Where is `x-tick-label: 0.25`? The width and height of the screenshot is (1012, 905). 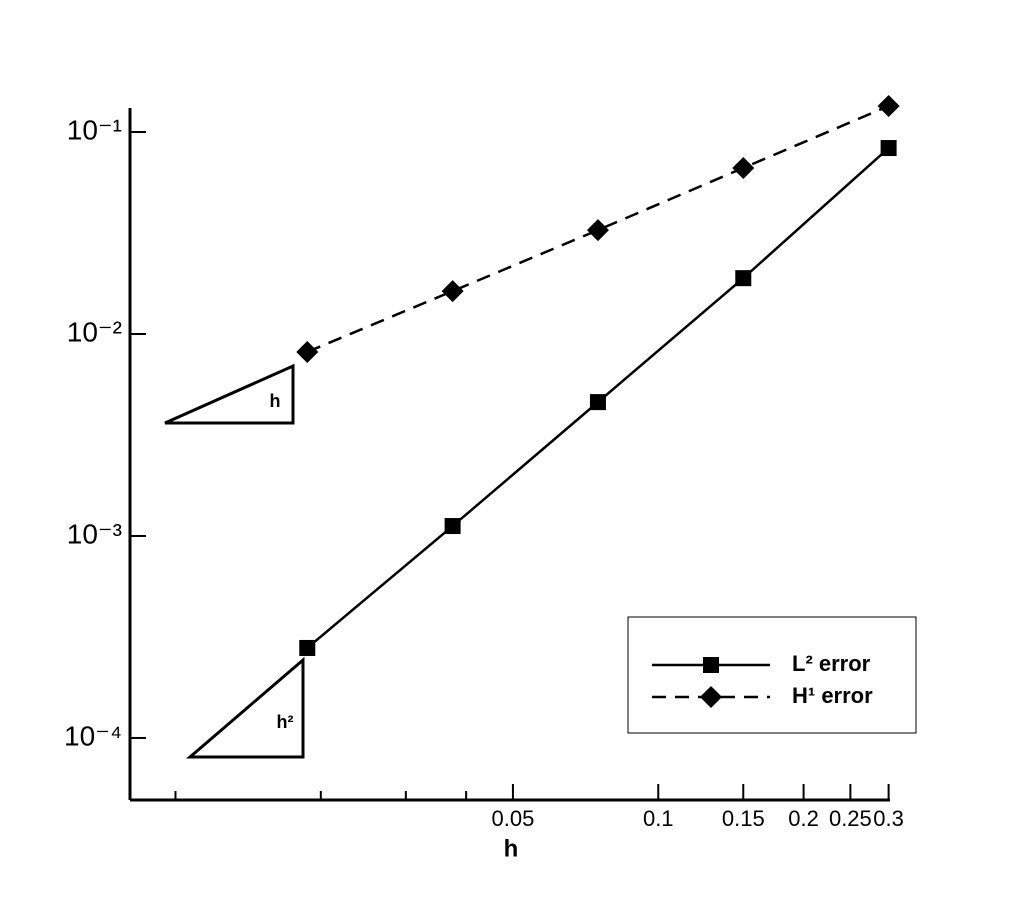 x-tick-label: 0.25 is located at coordinates (850, 818).